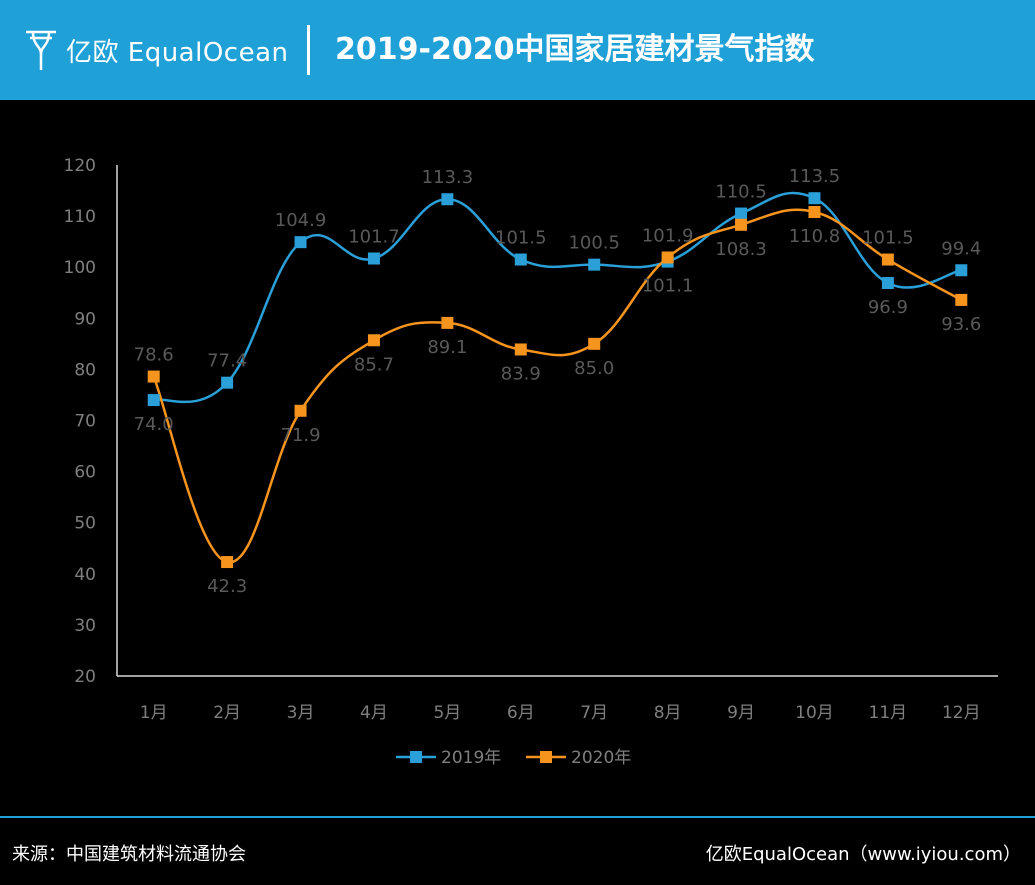 The height and width of the screenshot is (885, 1035). Describe the element at coordinates (154, 713) in the screenshot. I see `x-tick-label: 1月` at that location.